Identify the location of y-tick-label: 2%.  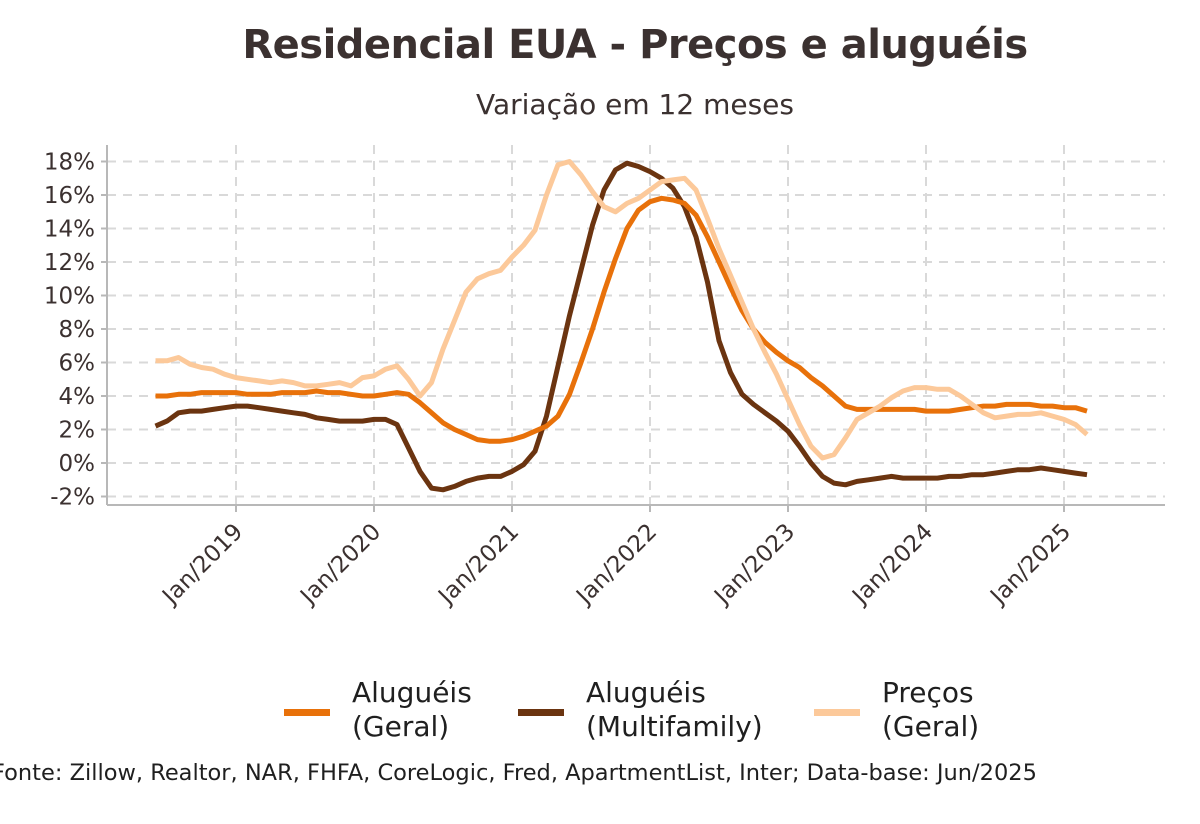
(77, 431).